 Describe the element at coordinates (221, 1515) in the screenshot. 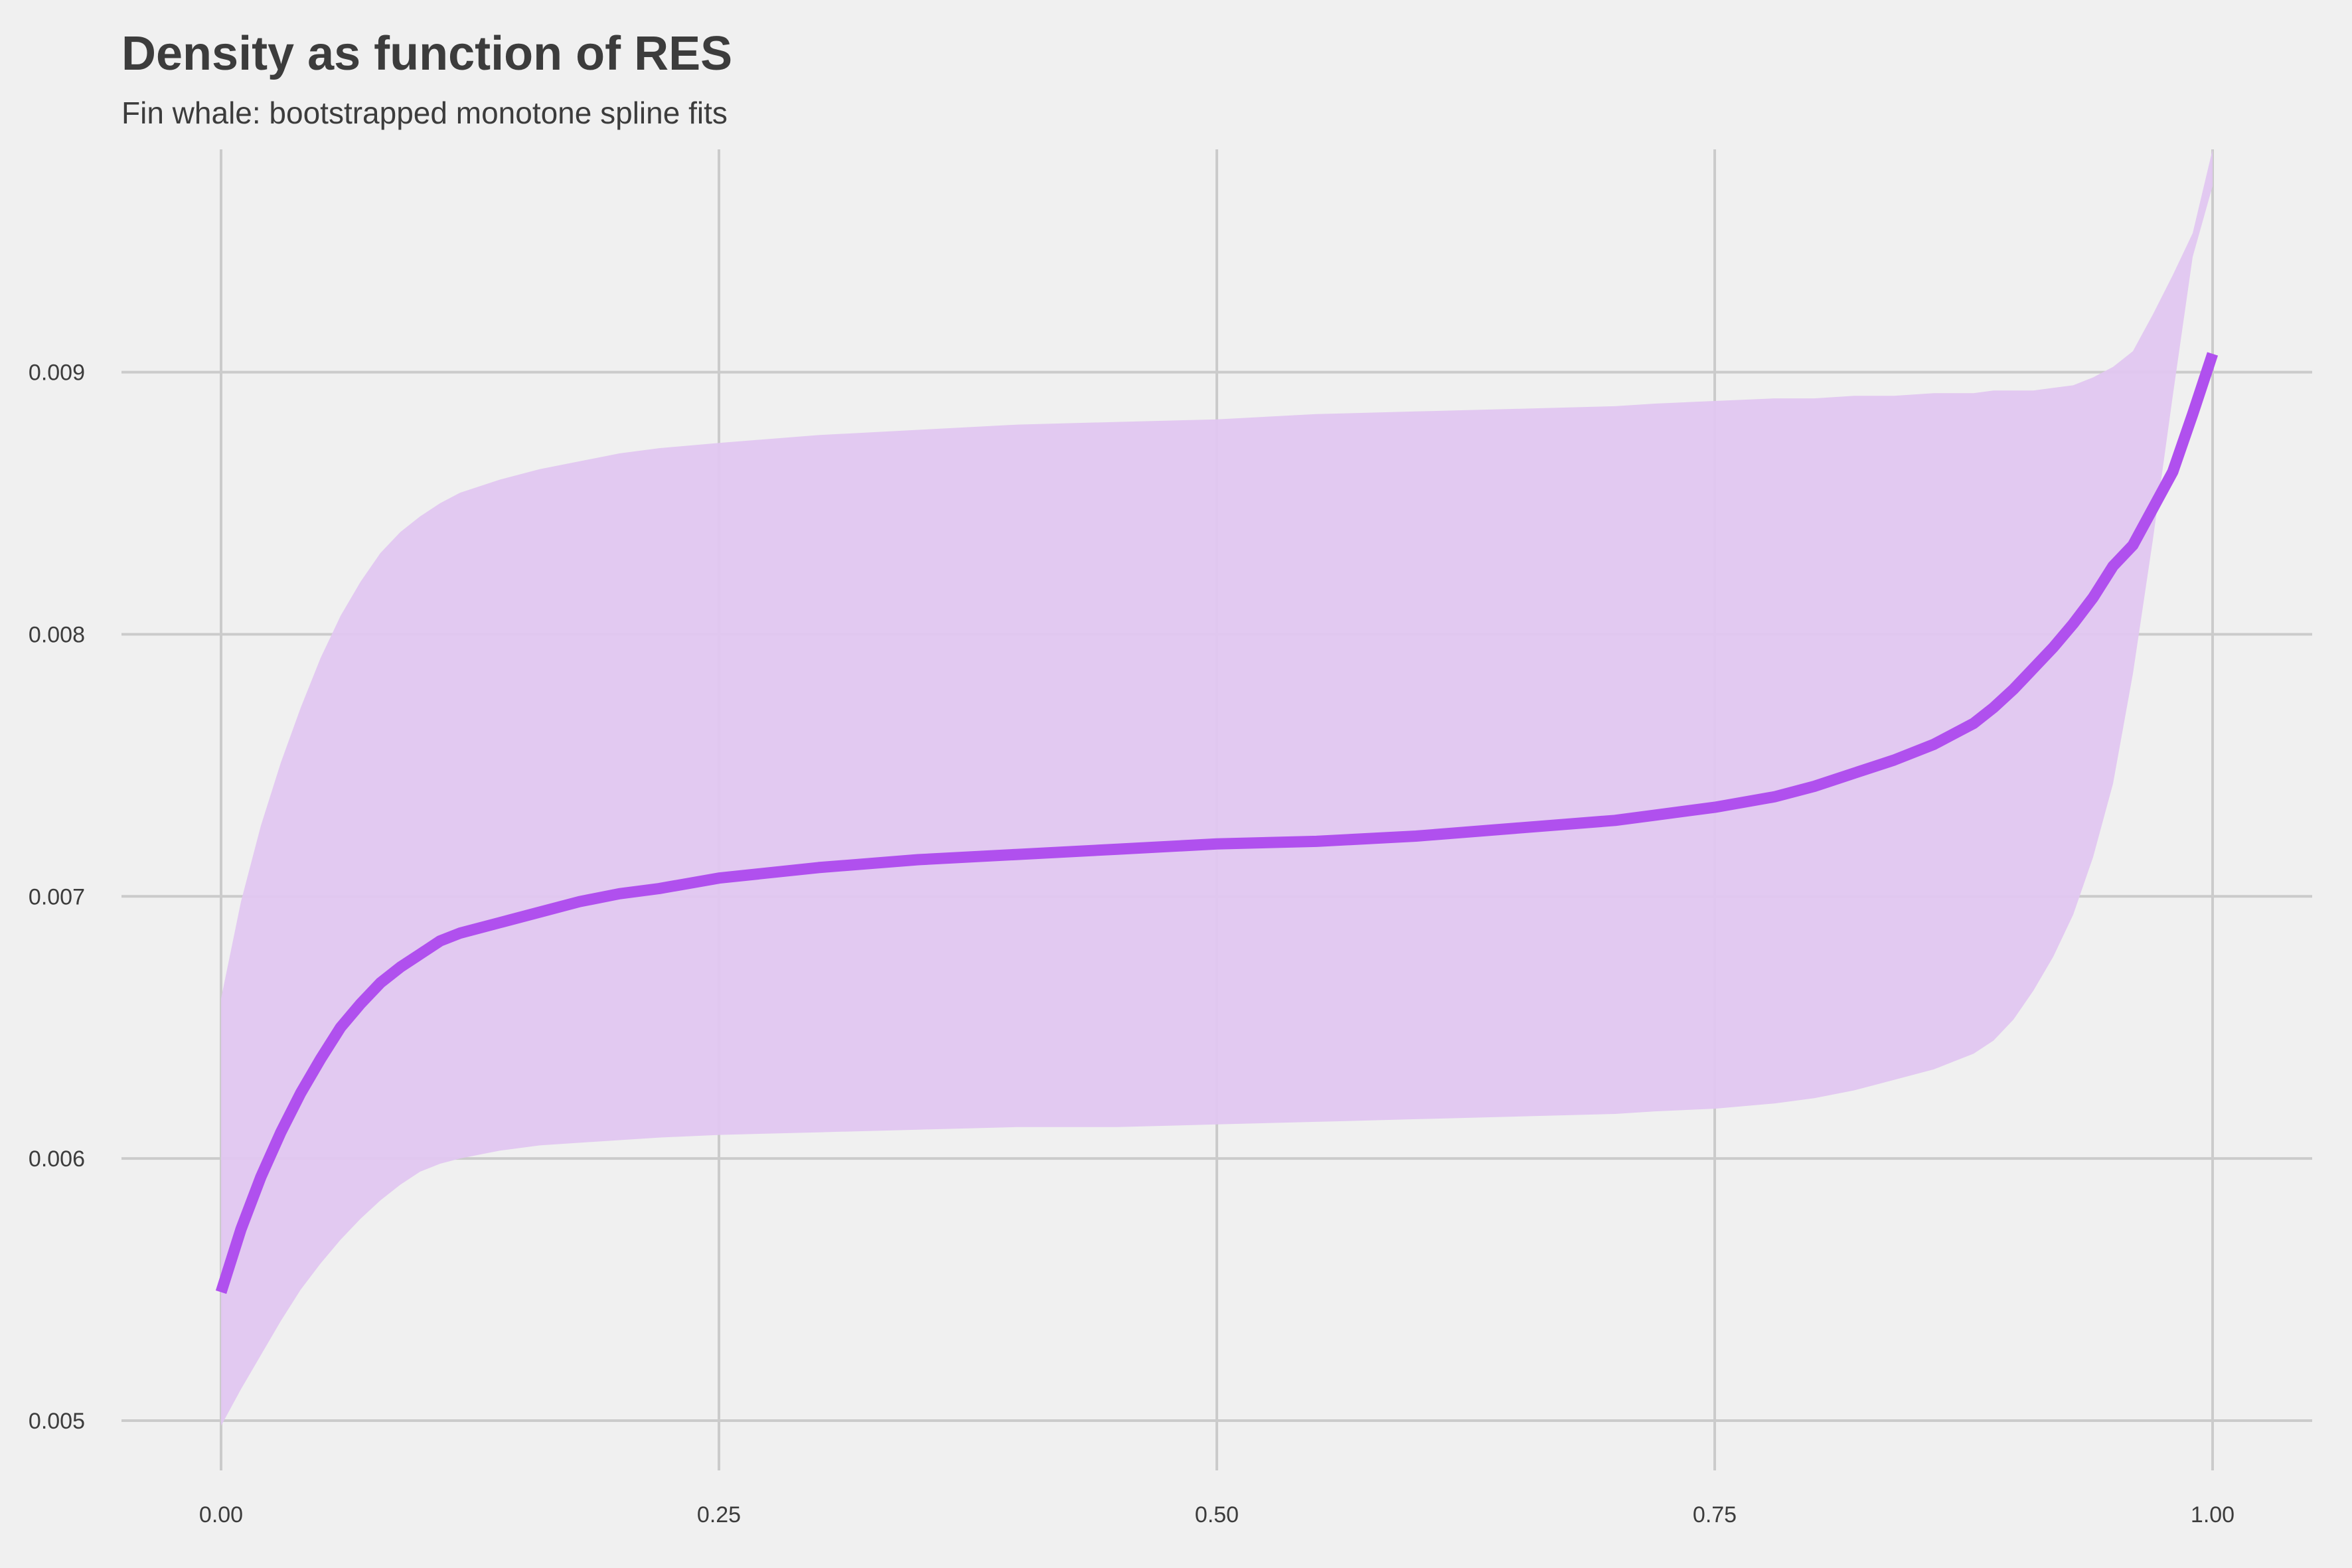

I see `x-tick-label: 0.00` at that location.